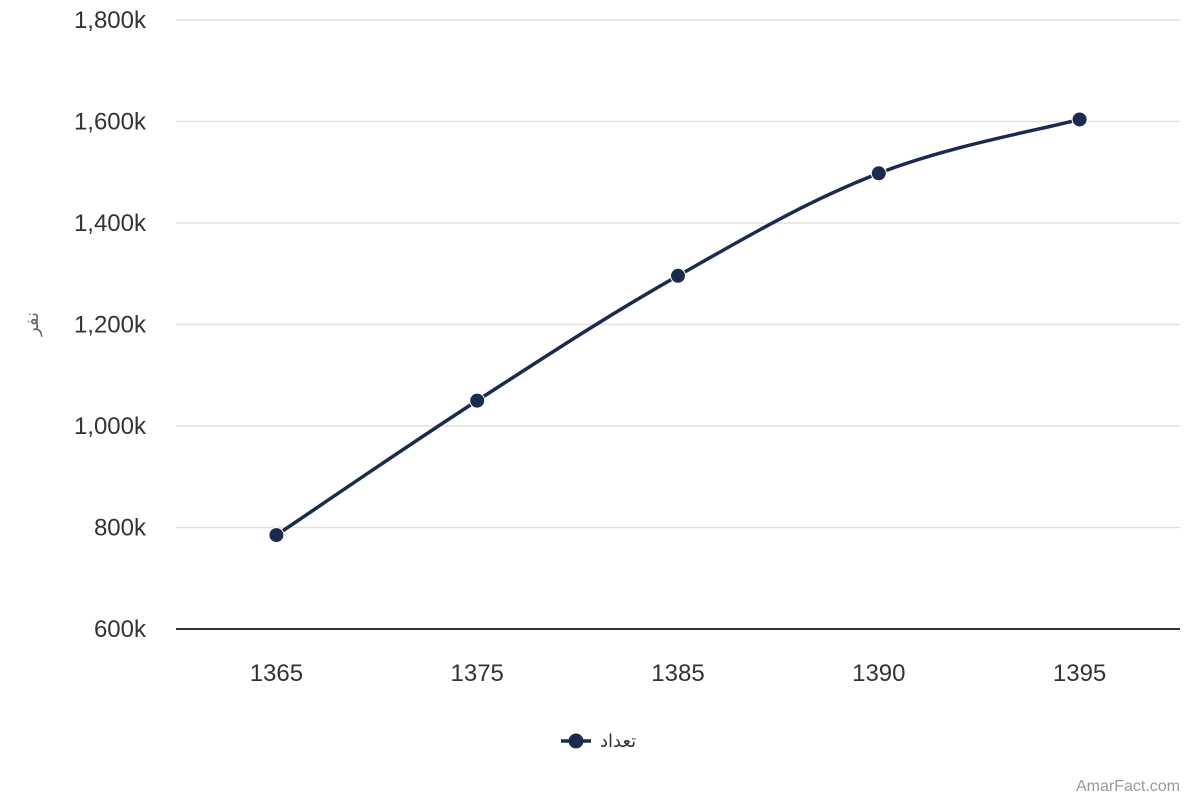 This screenshot has height=800, width=1200. Describe the element at coordinates (110, 223) in the screenshot. I see `y-tick-label: 1,400k` at that location.